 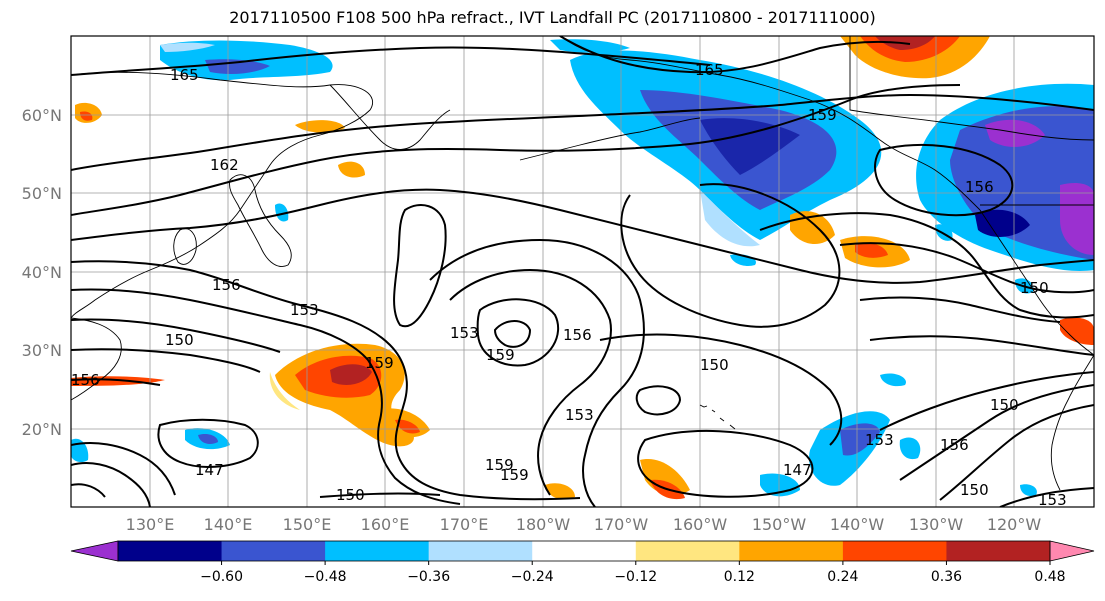 What do you see at coordinates (658, 400) in the screenshot?
I see `contour-loop-mid` at bounding box center [658, 400].